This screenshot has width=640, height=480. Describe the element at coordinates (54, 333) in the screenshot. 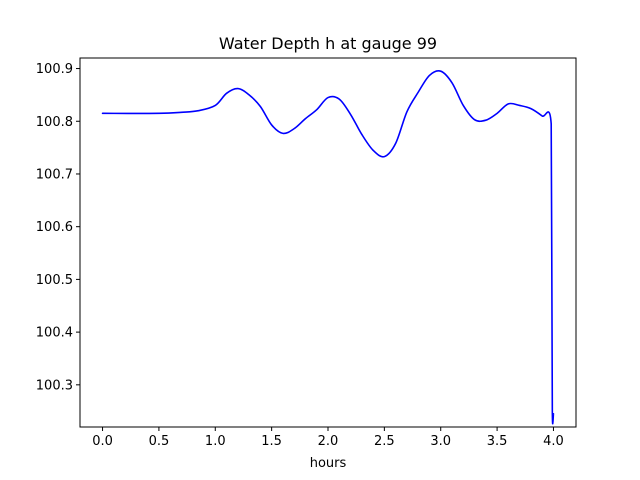

I see `y-tick-label: 100.4` at that location.